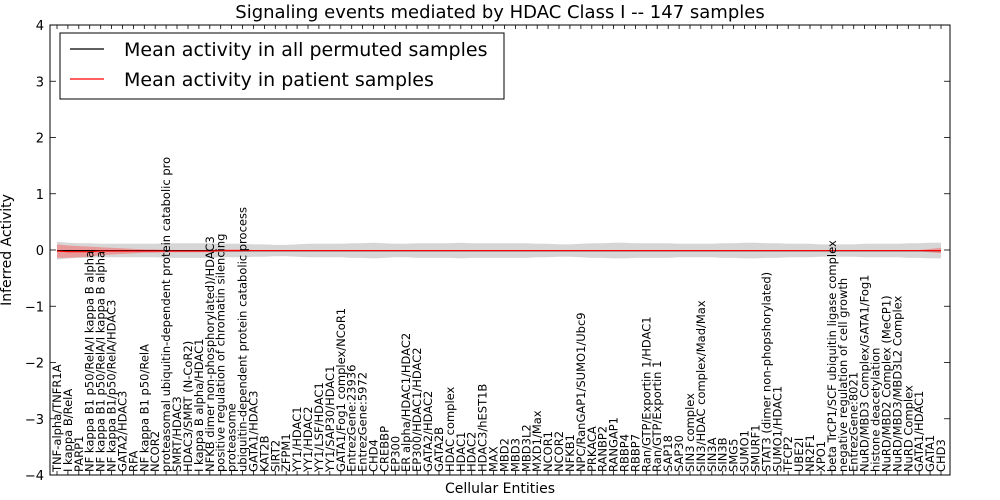  Describe the element at coordinates (34, 420) in the screenshot. I see `y-tick-label: −3` at that location.